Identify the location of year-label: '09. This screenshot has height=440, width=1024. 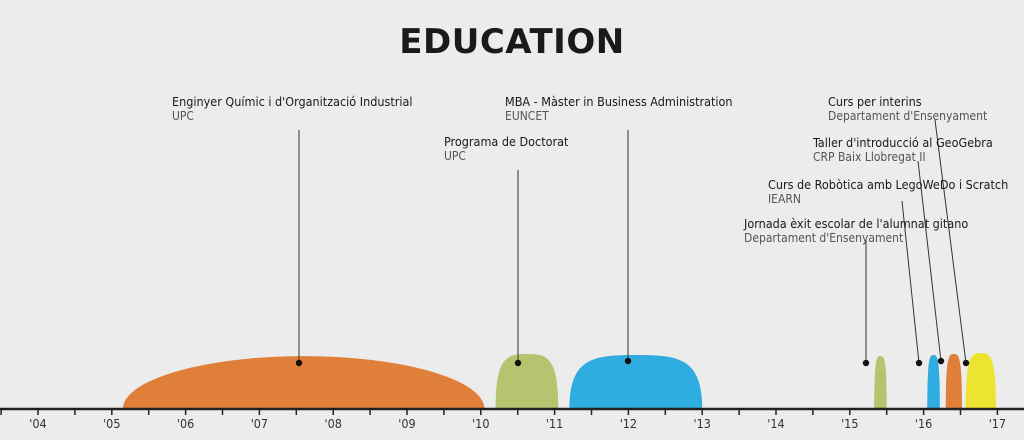
(407, 423).